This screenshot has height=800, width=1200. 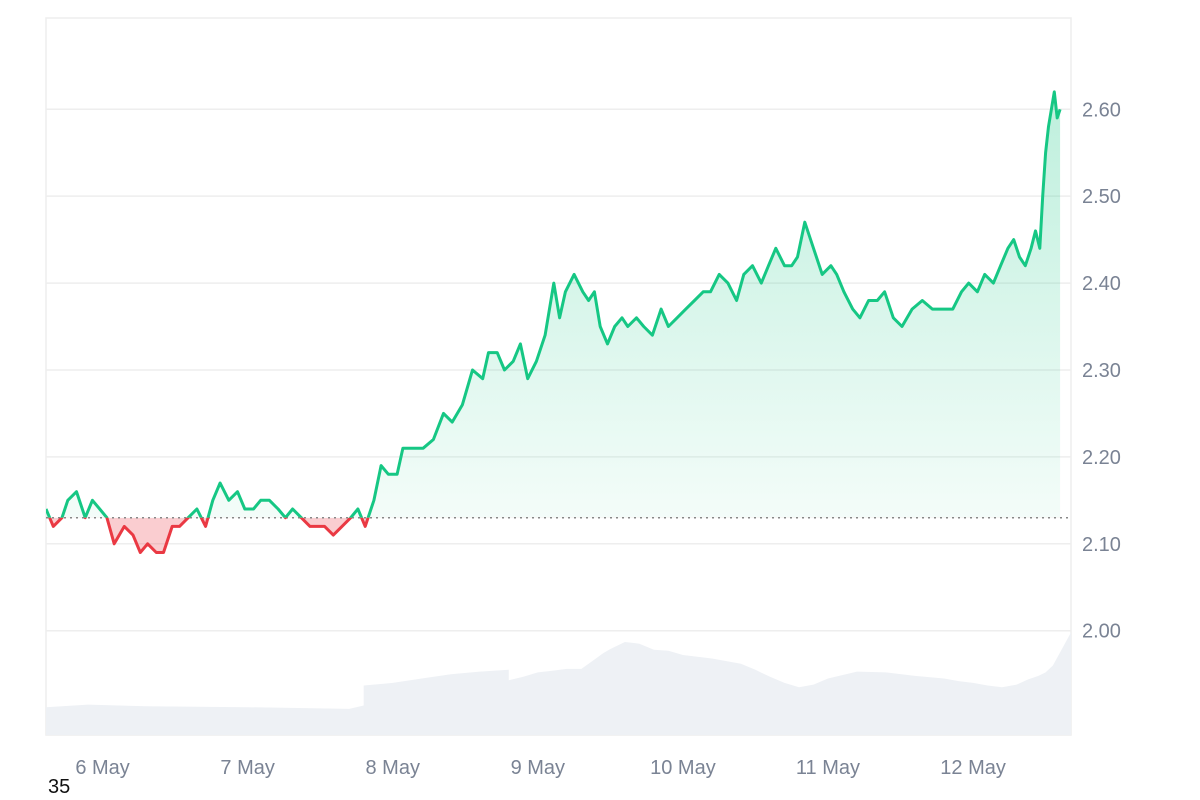 I want to click on x-tick-label: 10 May, so click(x=683, y=768).